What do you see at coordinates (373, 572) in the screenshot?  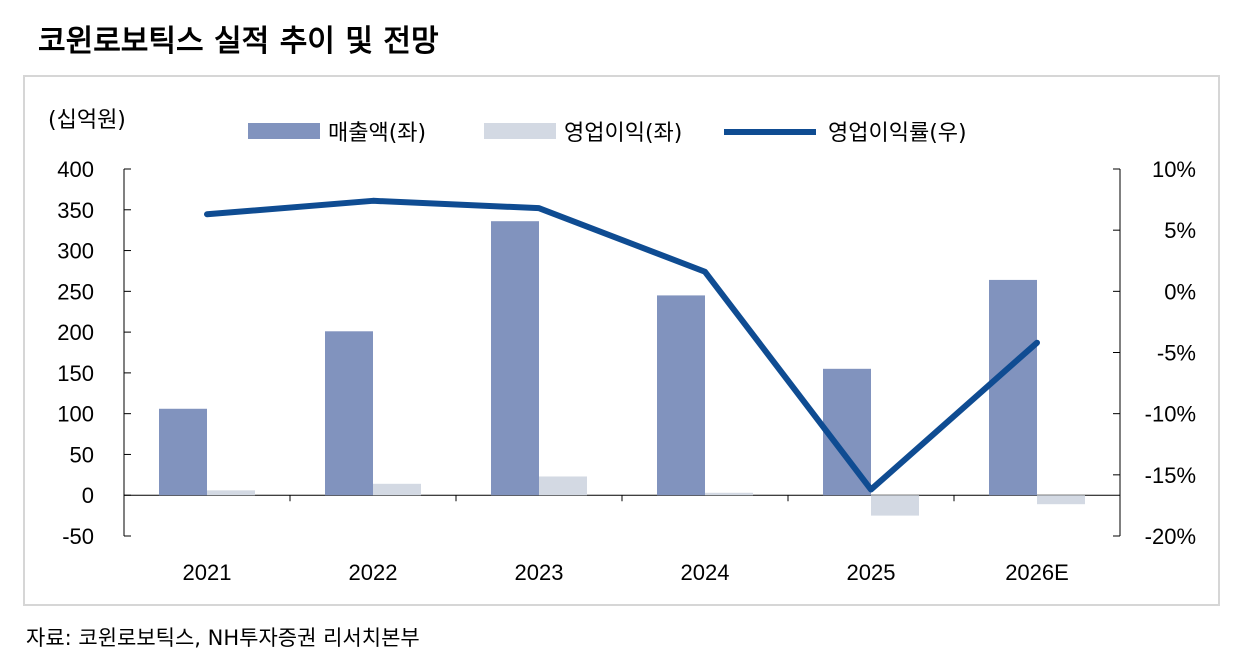 I see `category-label: 2022` at bounding box center [373, 572].